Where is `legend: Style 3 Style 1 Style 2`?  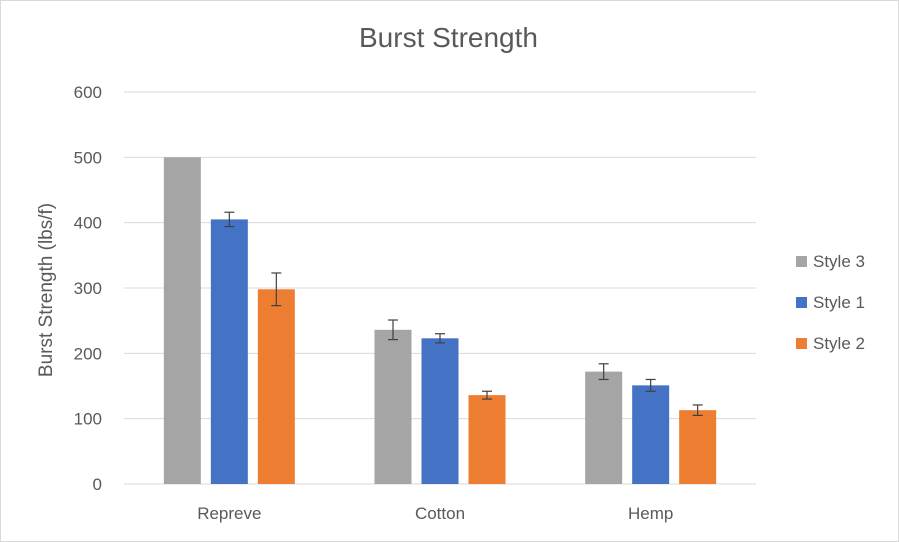 legend: Style 3 Style 1 Style 2 is located at coordinates (830, 302).